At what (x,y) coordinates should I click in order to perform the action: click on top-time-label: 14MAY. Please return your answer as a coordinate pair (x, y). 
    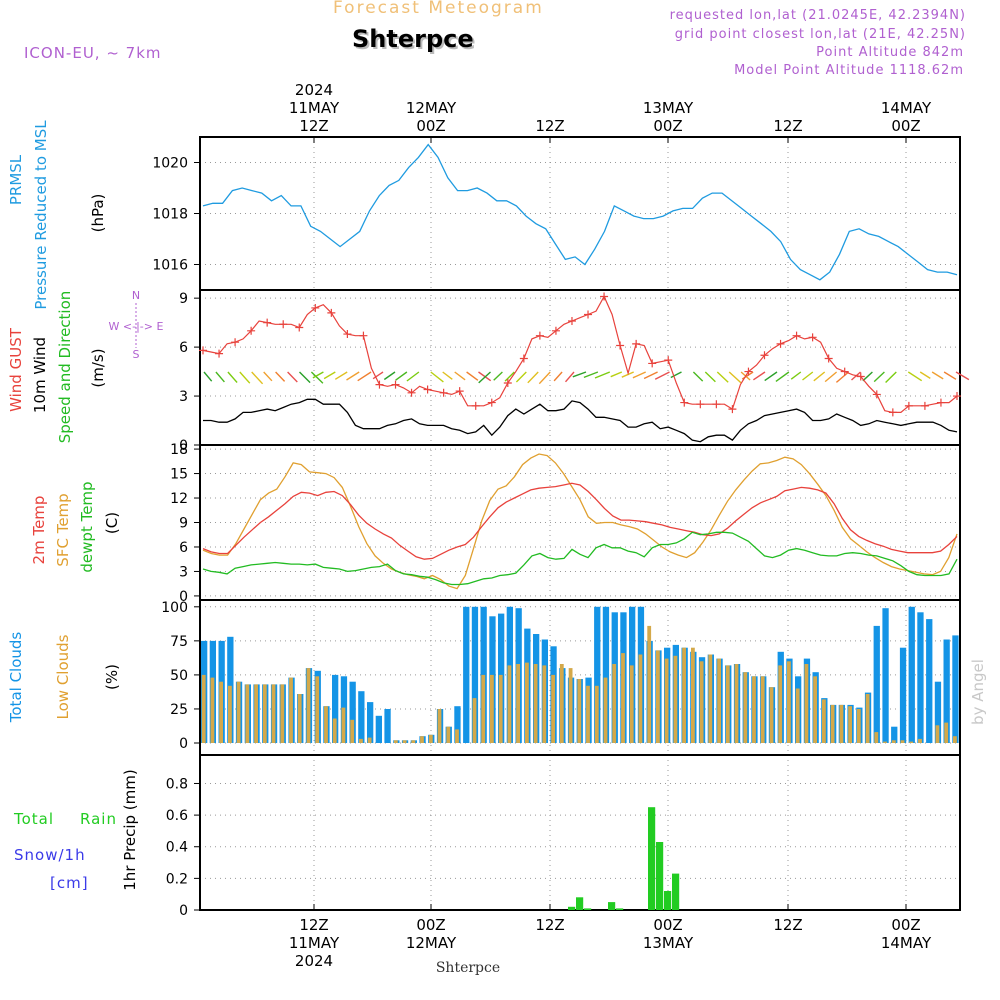
    Looking at the image, I should click on (906, 108).